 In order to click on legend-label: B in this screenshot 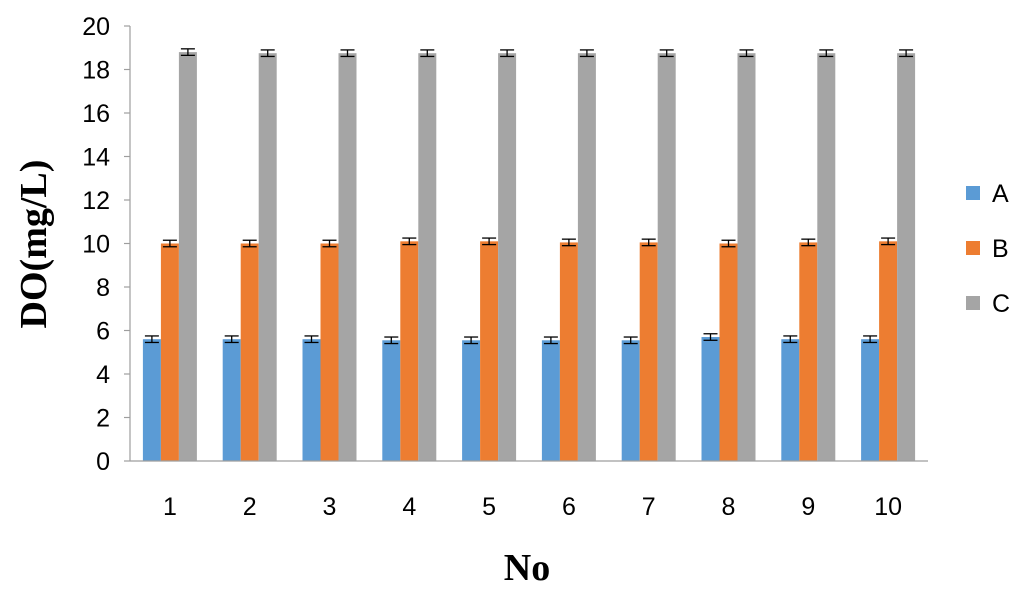, I will do `click(1000, 249)`.